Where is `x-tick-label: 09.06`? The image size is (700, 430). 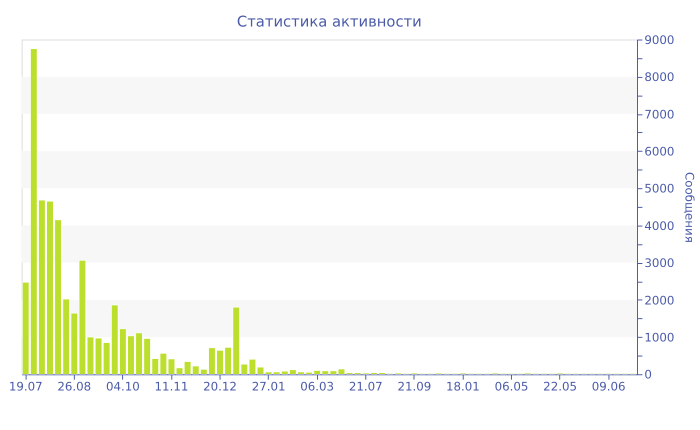 x-tick-label: 09.06 is located at coordinates (609, 387).